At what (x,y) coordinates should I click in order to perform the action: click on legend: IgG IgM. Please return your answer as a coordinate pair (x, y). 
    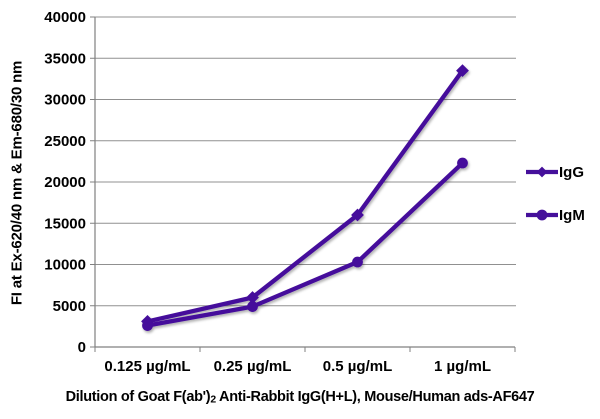
    Looking at the image, I should click on (554, 193).